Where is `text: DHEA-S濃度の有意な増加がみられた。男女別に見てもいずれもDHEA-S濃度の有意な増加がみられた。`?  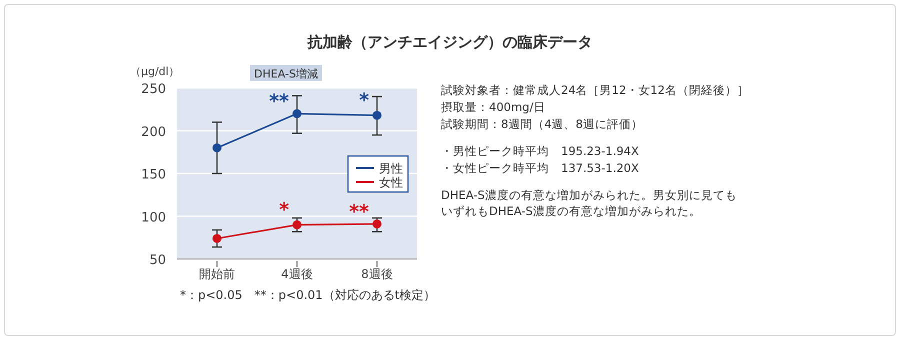
text: DHEA-S濃度の有意な増加がみられた。男女別に見てもいずれもDHEA-S濃度の有意な増加がみられた。 is located at coordinates (589, 203).